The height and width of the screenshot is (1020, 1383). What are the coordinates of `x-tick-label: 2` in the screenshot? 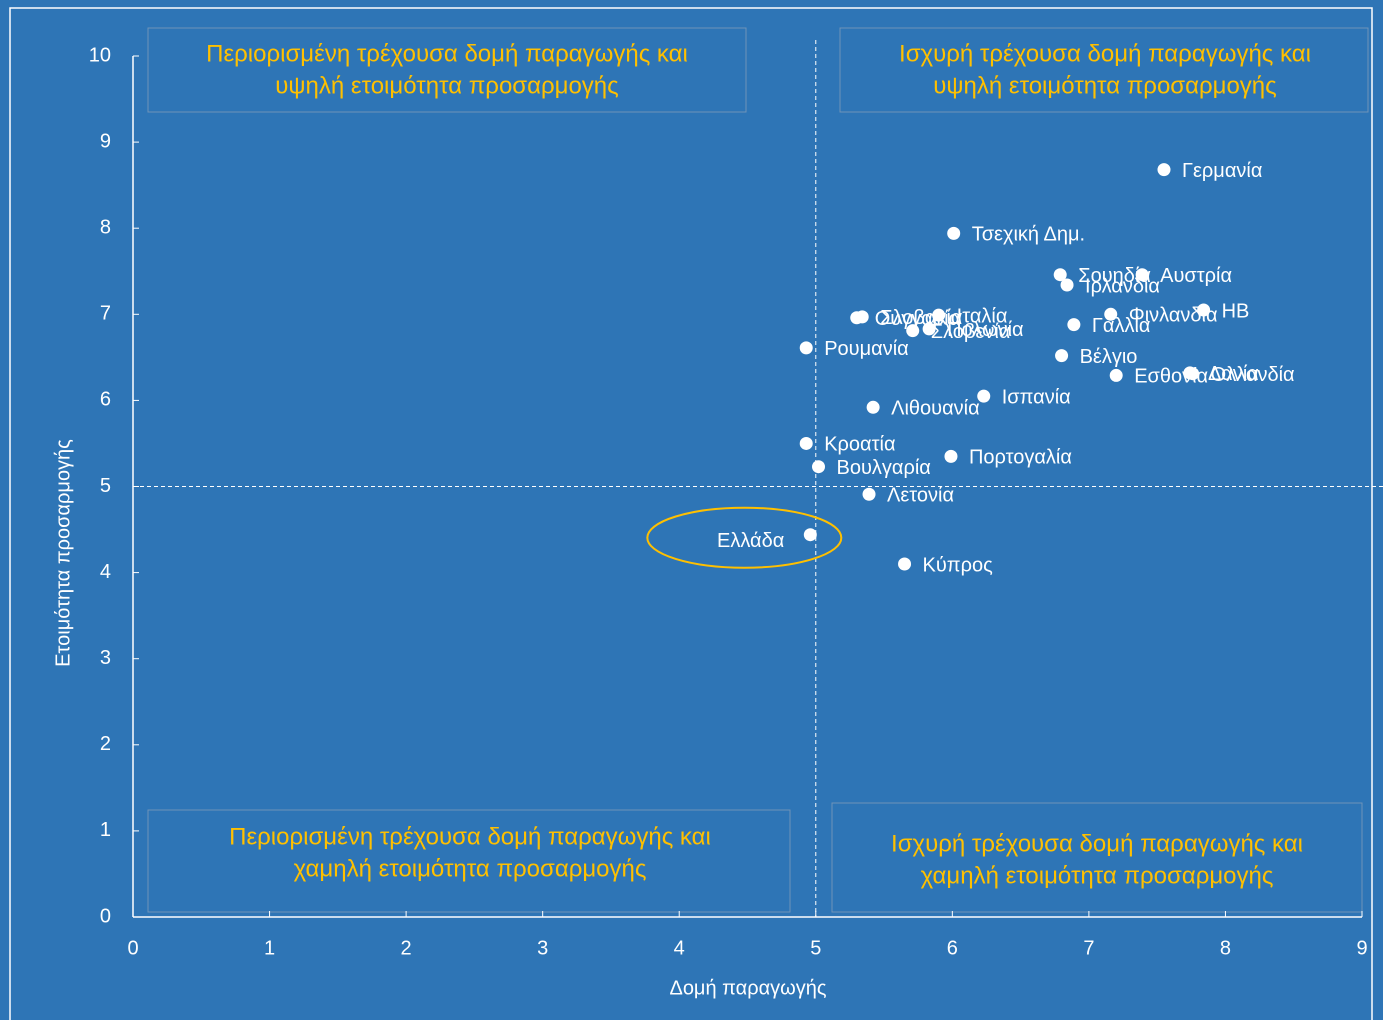 It's located at (406, 948).